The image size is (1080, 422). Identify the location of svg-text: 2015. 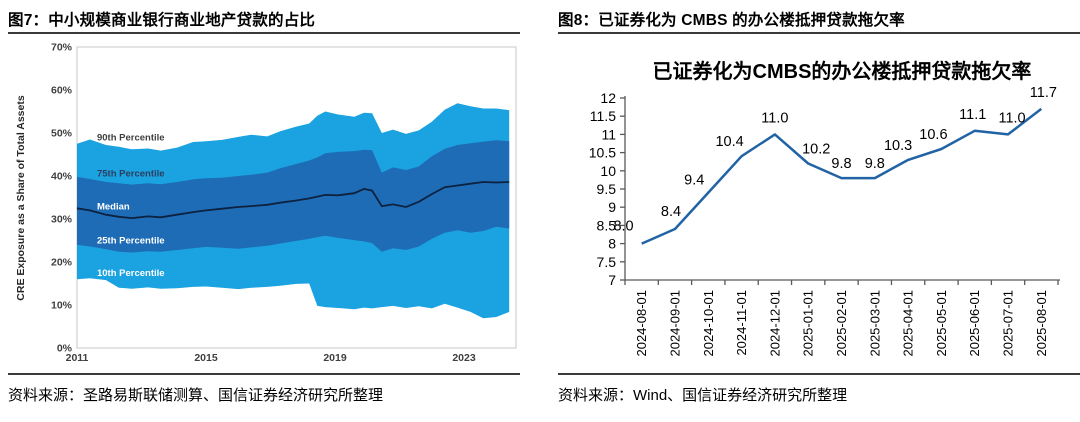
(206, 358).